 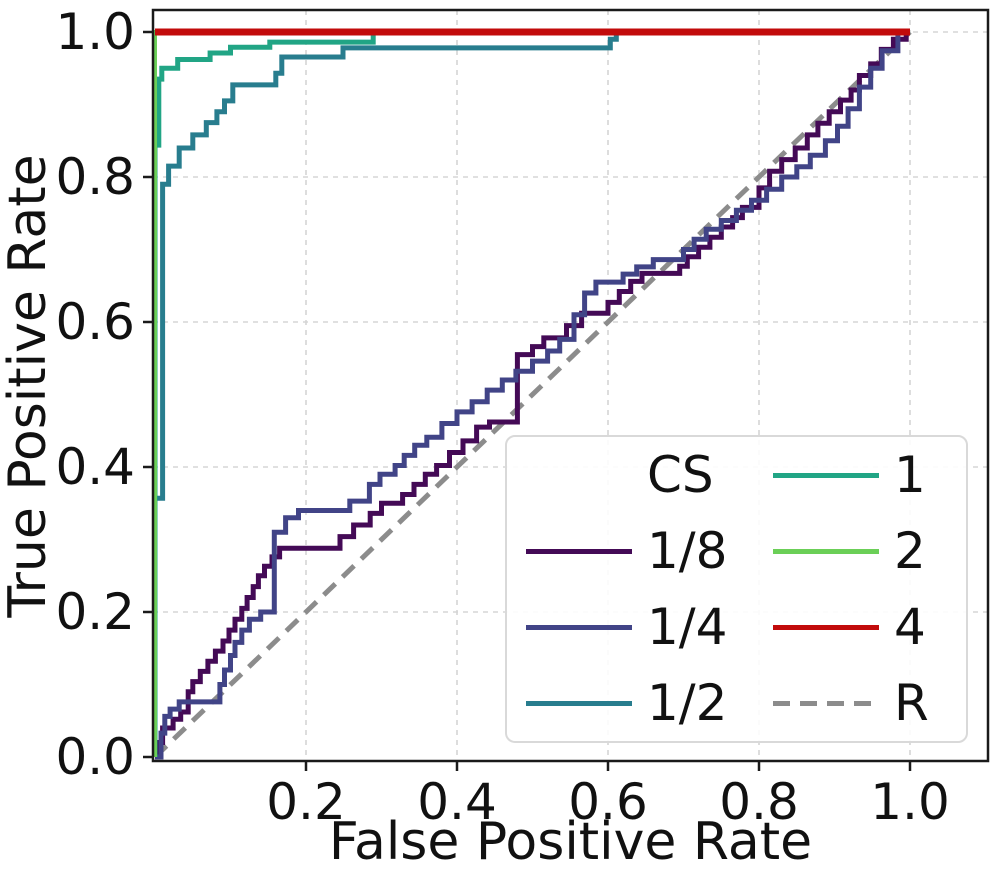 What do you see at coordinates (95, 177) in the screenshot?
I see `y-tick-label: 0.8` at bounding box center [95, 177].